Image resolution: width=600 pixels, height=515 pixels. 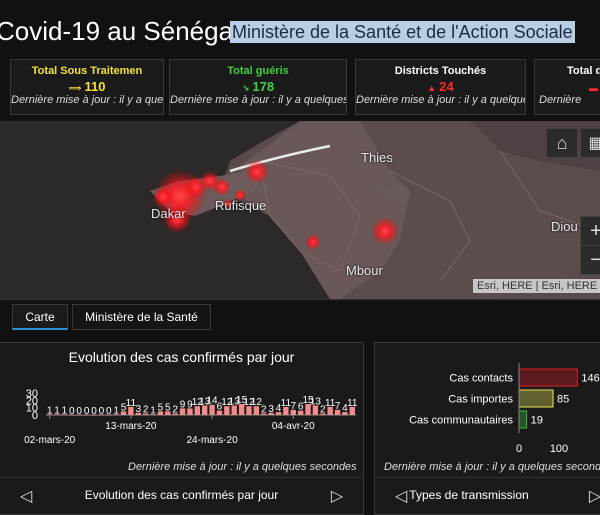 I want to click on card-value: ↘ 178, so click(x=258, y=86).